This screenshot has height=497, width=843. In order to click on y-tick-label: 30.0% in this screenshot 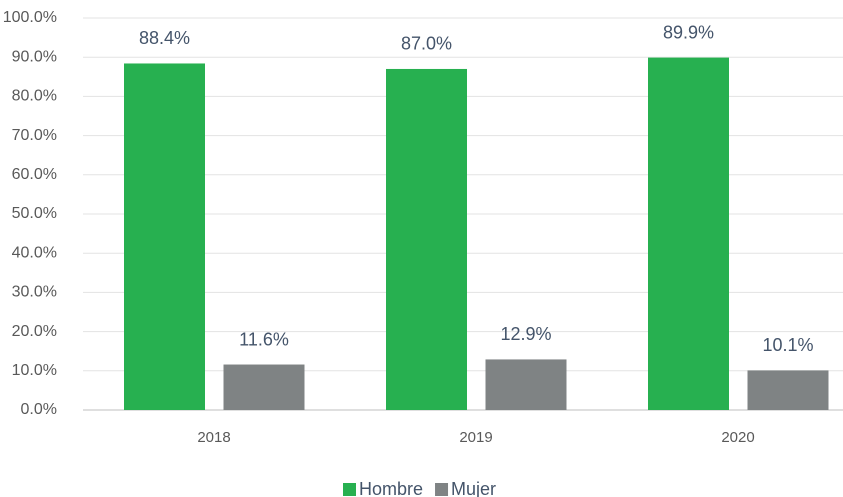, I will do `click(34, 292)`.